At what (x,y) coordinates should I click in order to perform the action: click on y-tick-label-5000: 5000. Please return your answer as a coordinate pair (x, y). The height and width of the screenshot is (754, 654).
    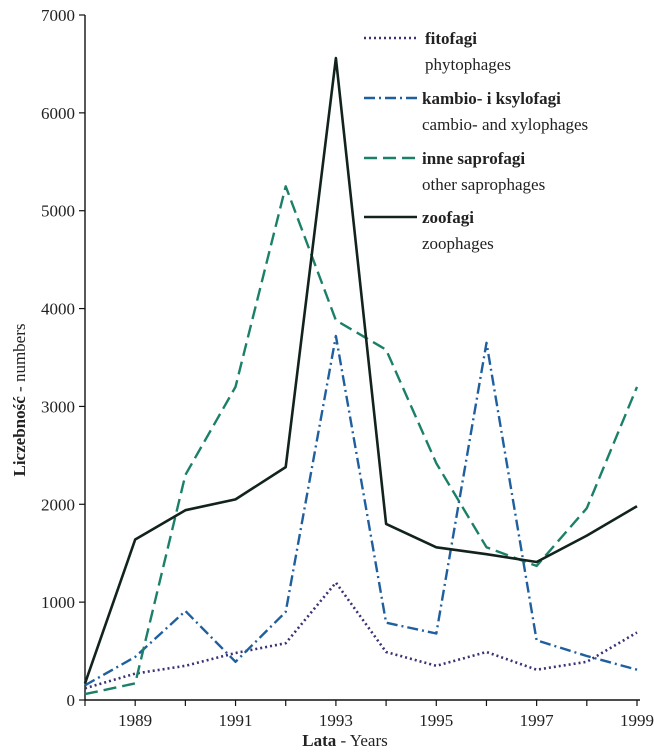
    Looking at the image, I should click on (58, 211).